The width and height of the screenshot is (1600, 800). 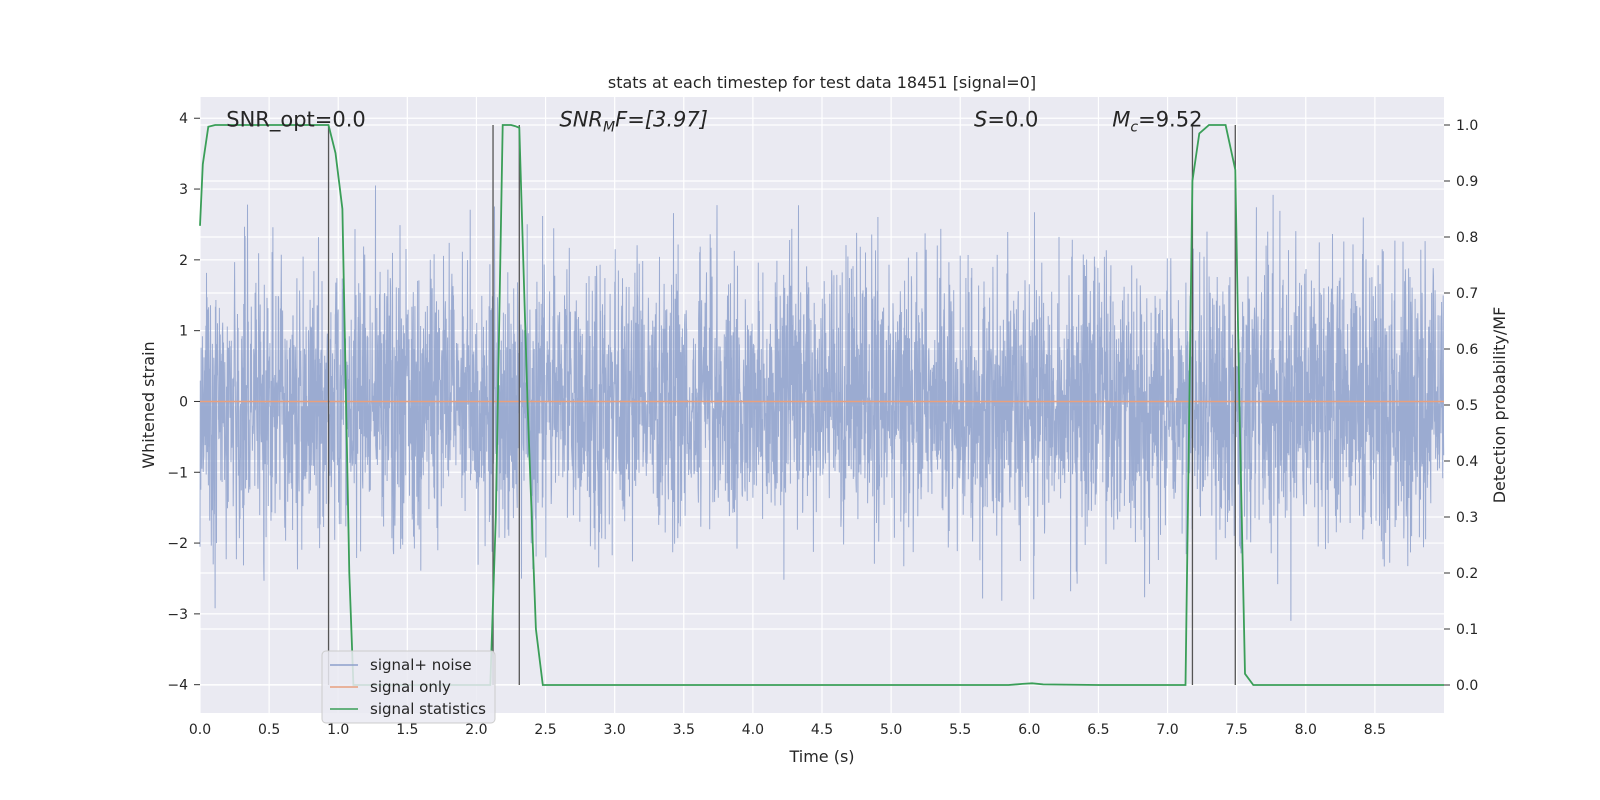 What do you see at coordinates (1098, 730) in the screenshot?
I see `x-tick-label: 6.5` at bounding box center [1098, 730].